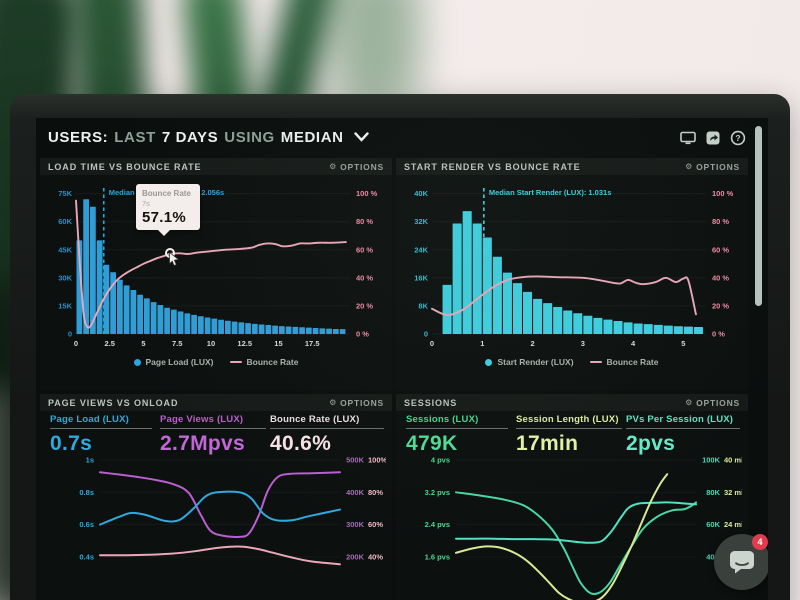 Image resolution: width=800 pixels, height=600 pixels. What do you see at coordinates (375, 492) in the screenshot?
I see `svg-text: 80%` at bounding box center [375, 492].